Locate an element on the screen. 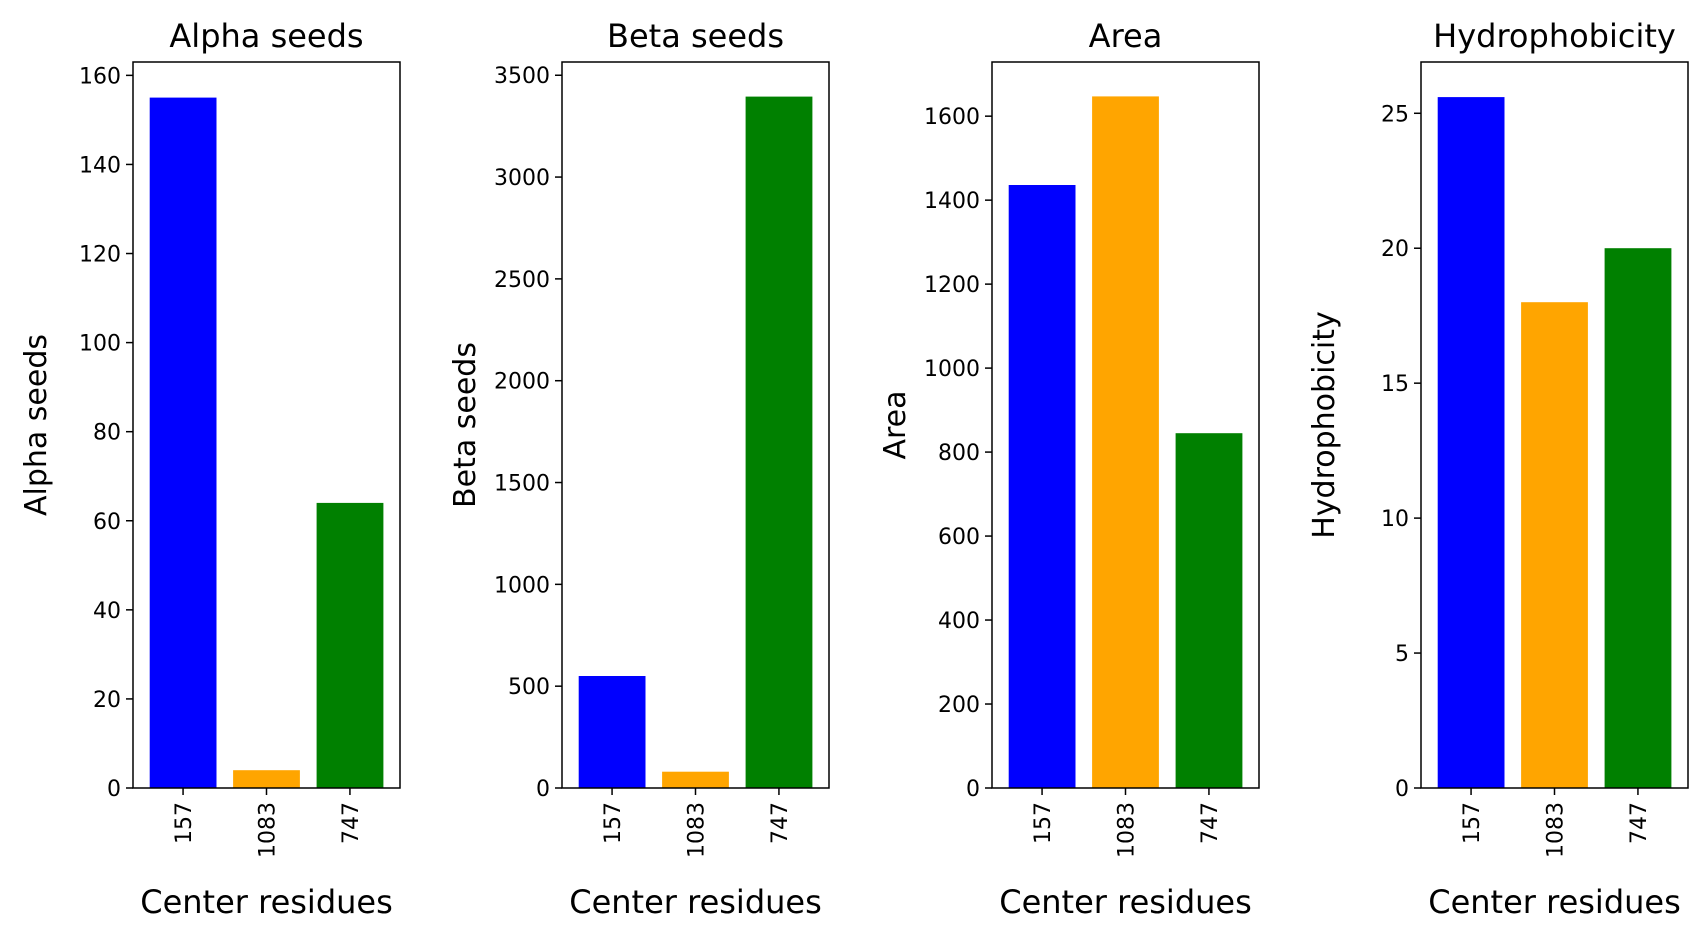 This screenshot has height=937, width=1706. y-tick-label: 15 is located at coordinates (1395, 384).